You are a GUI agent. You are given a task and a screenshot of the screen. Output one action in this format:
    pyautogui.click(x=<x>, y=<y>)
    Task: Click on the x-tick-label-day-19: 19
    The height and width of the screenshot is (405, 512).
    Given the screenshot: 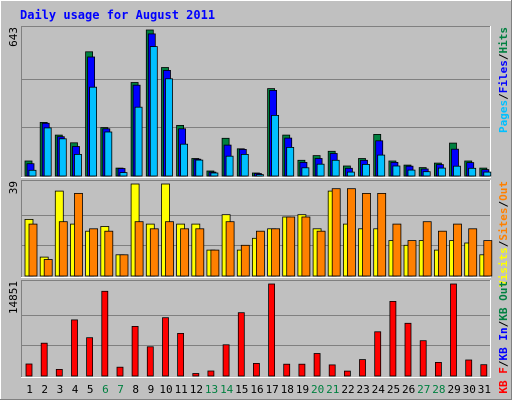 What is the action you would take?
    pyautogui.click(x=302, y=389)
    